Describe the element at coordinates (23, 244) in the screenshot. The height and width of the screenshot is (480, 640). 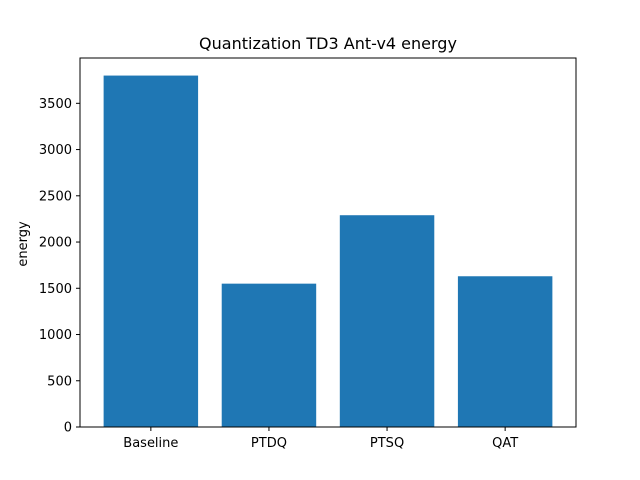
I see `y-axis-label: energy` at that location.